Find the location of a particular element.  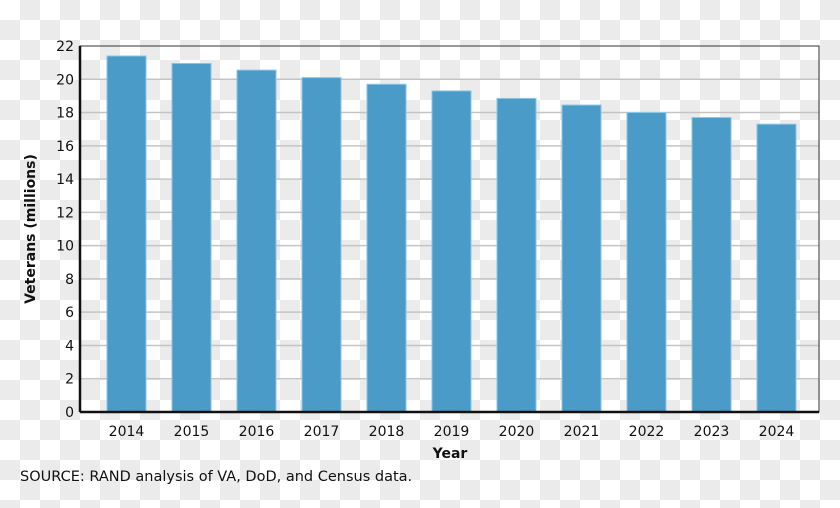

x-tick-label: 2020 is located at coordinates (517, 432).